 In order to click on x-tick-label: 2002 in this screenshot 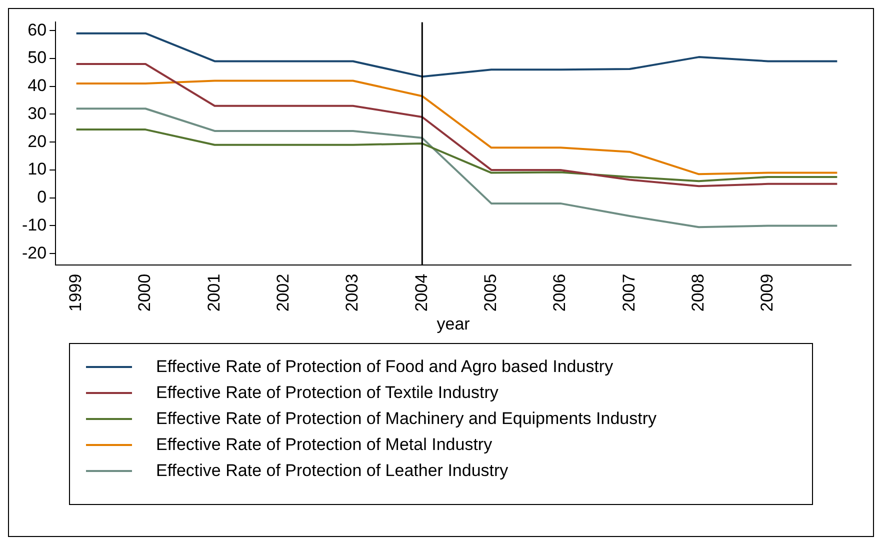, I will do `click(283, 293)`.